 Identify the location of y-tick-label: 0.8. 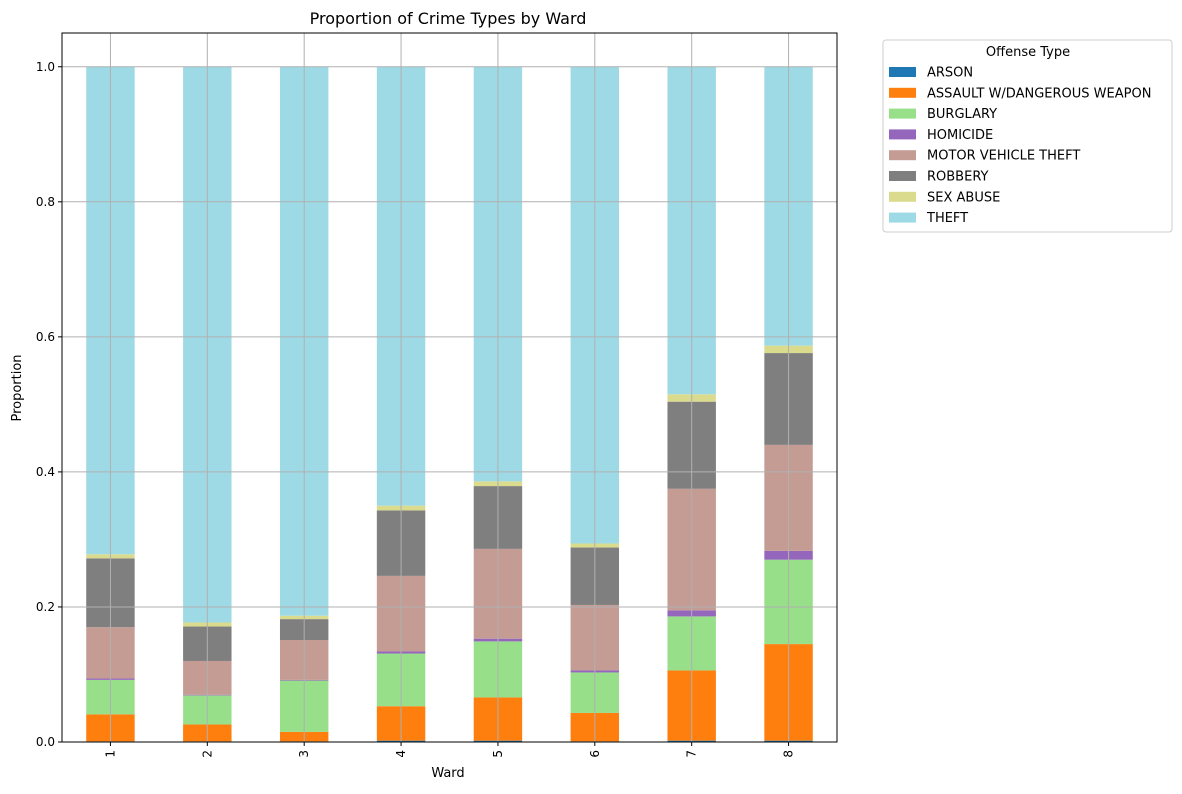
(45, 202).